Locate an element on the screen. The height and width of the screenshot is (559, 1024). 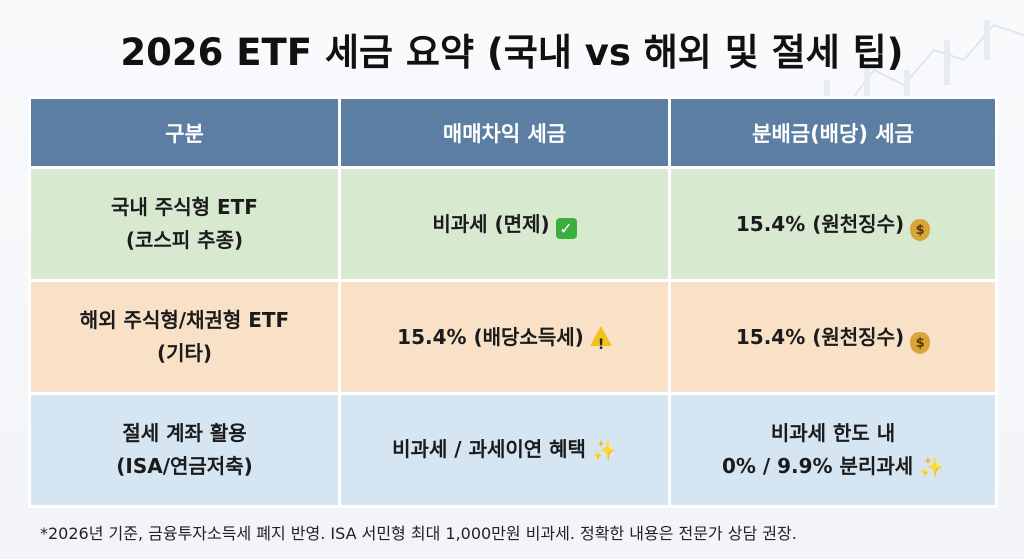
dividend-subtext: 0% / 9.9% 분리과세 is located at coordinates (817, 465).